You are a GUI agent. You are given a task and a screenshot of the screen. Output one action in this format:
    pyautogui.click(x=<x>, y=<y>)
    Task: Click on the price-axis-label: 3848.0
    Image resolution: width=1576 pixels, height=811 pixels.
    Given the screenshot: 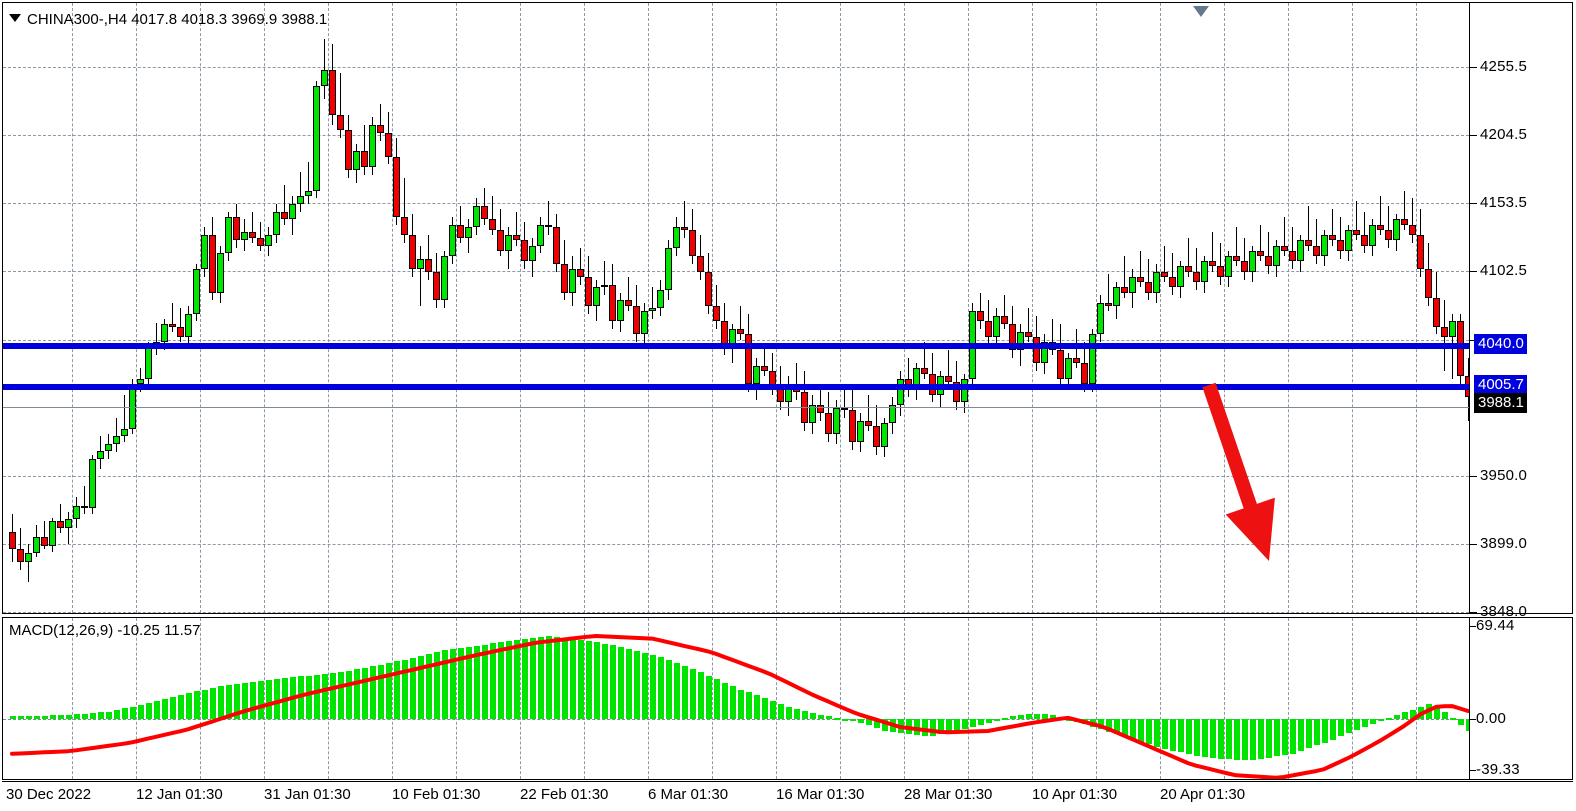 What is the action you would take?
    pyautogui.click(x=1504, y=611)
    